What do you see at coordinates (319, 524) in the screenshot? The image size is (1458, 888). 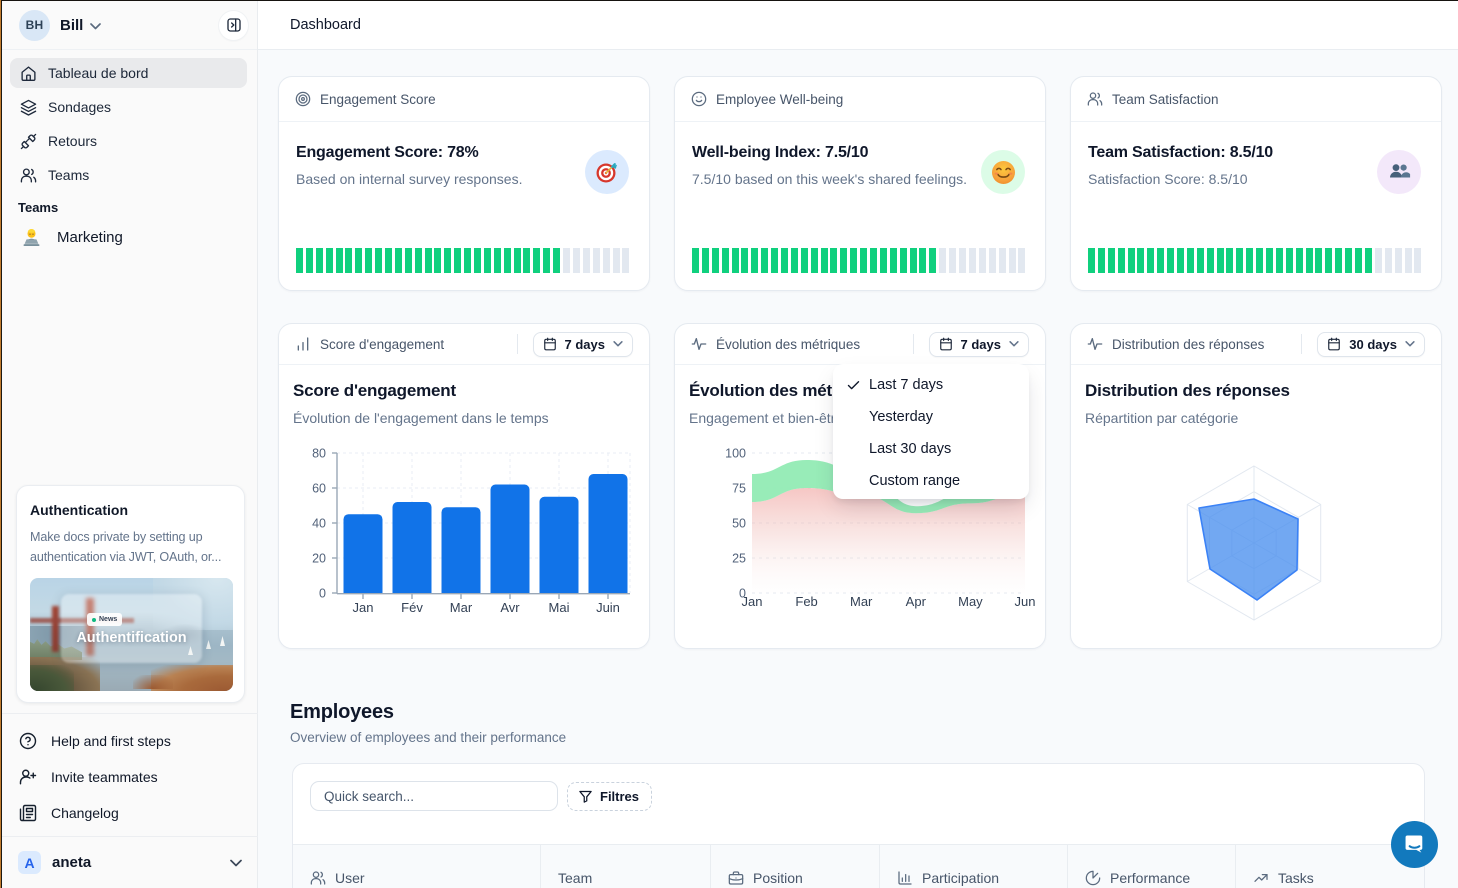 I see `svg-text: 40` at bounding box center [319, 524].